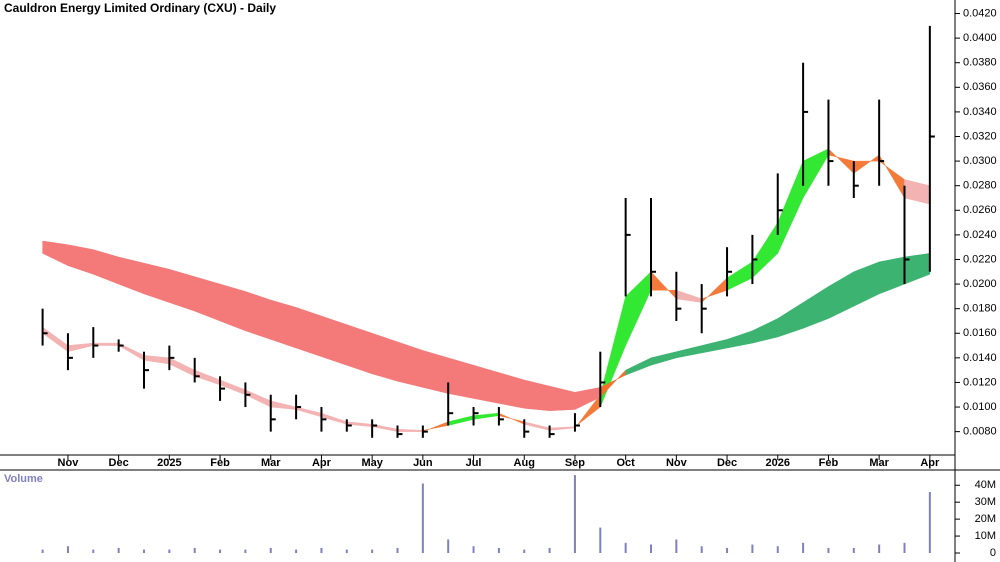  Describe the element at coordinates (980, 63) in the screenshot. I see `y-tick-label: 0.0380` at that location.